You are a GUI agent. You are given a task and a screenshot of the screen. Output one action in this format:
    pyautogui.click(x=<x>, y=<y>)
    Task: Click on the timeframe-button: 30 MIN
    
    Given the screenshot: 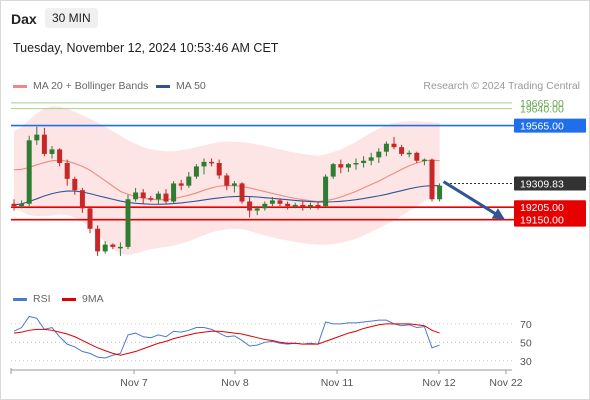 What is the action you would take?
    pyautogui.click(x=71, y=18)
    